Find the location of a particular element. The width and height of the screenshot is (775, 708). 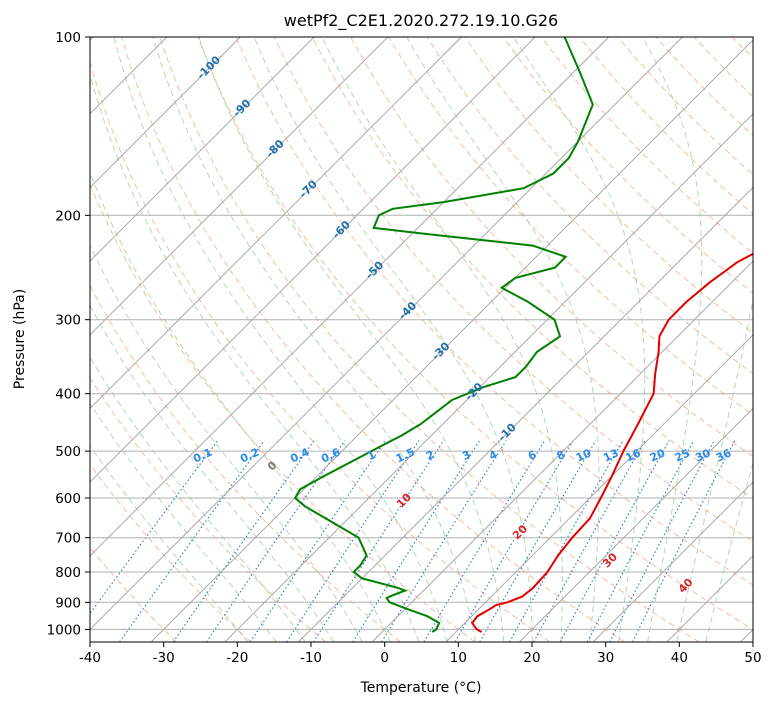

y-tick-label: 100 is located at coordinates (68, 38).